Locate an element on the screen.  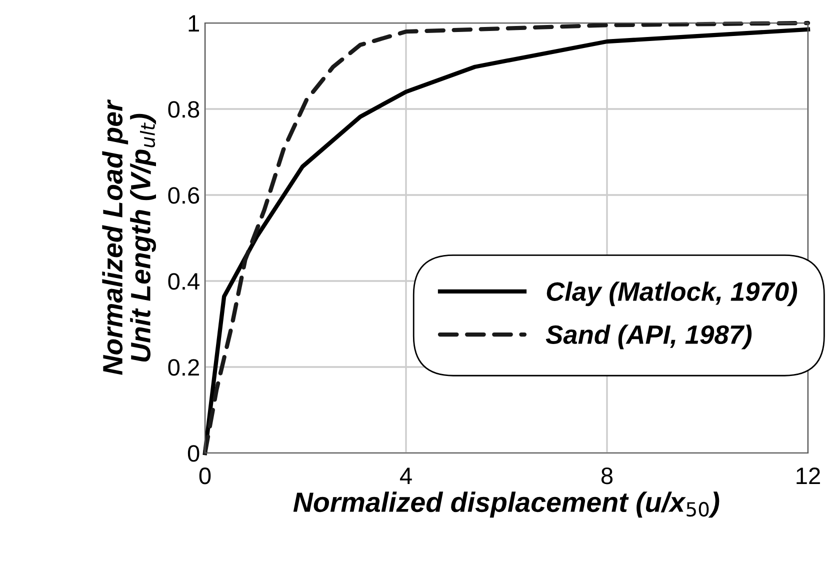
y-tick-label: 0.2 is located at coordinates (183, 367).